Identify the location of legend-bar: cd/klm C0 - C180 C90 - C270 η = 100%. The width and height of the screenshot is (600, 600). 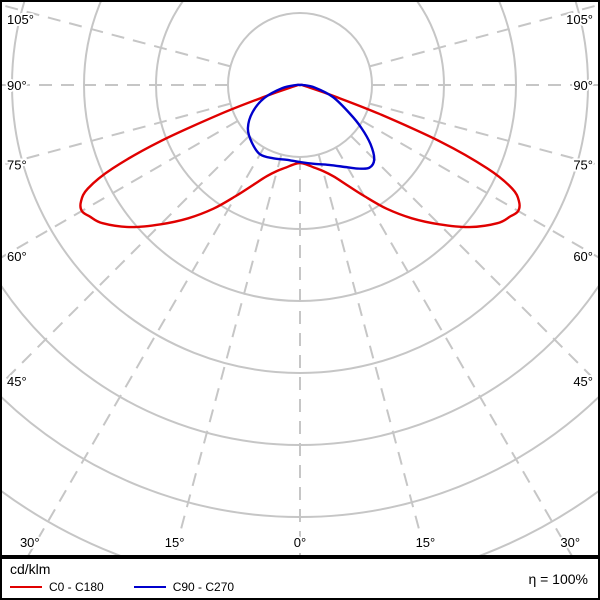
(300, 578).